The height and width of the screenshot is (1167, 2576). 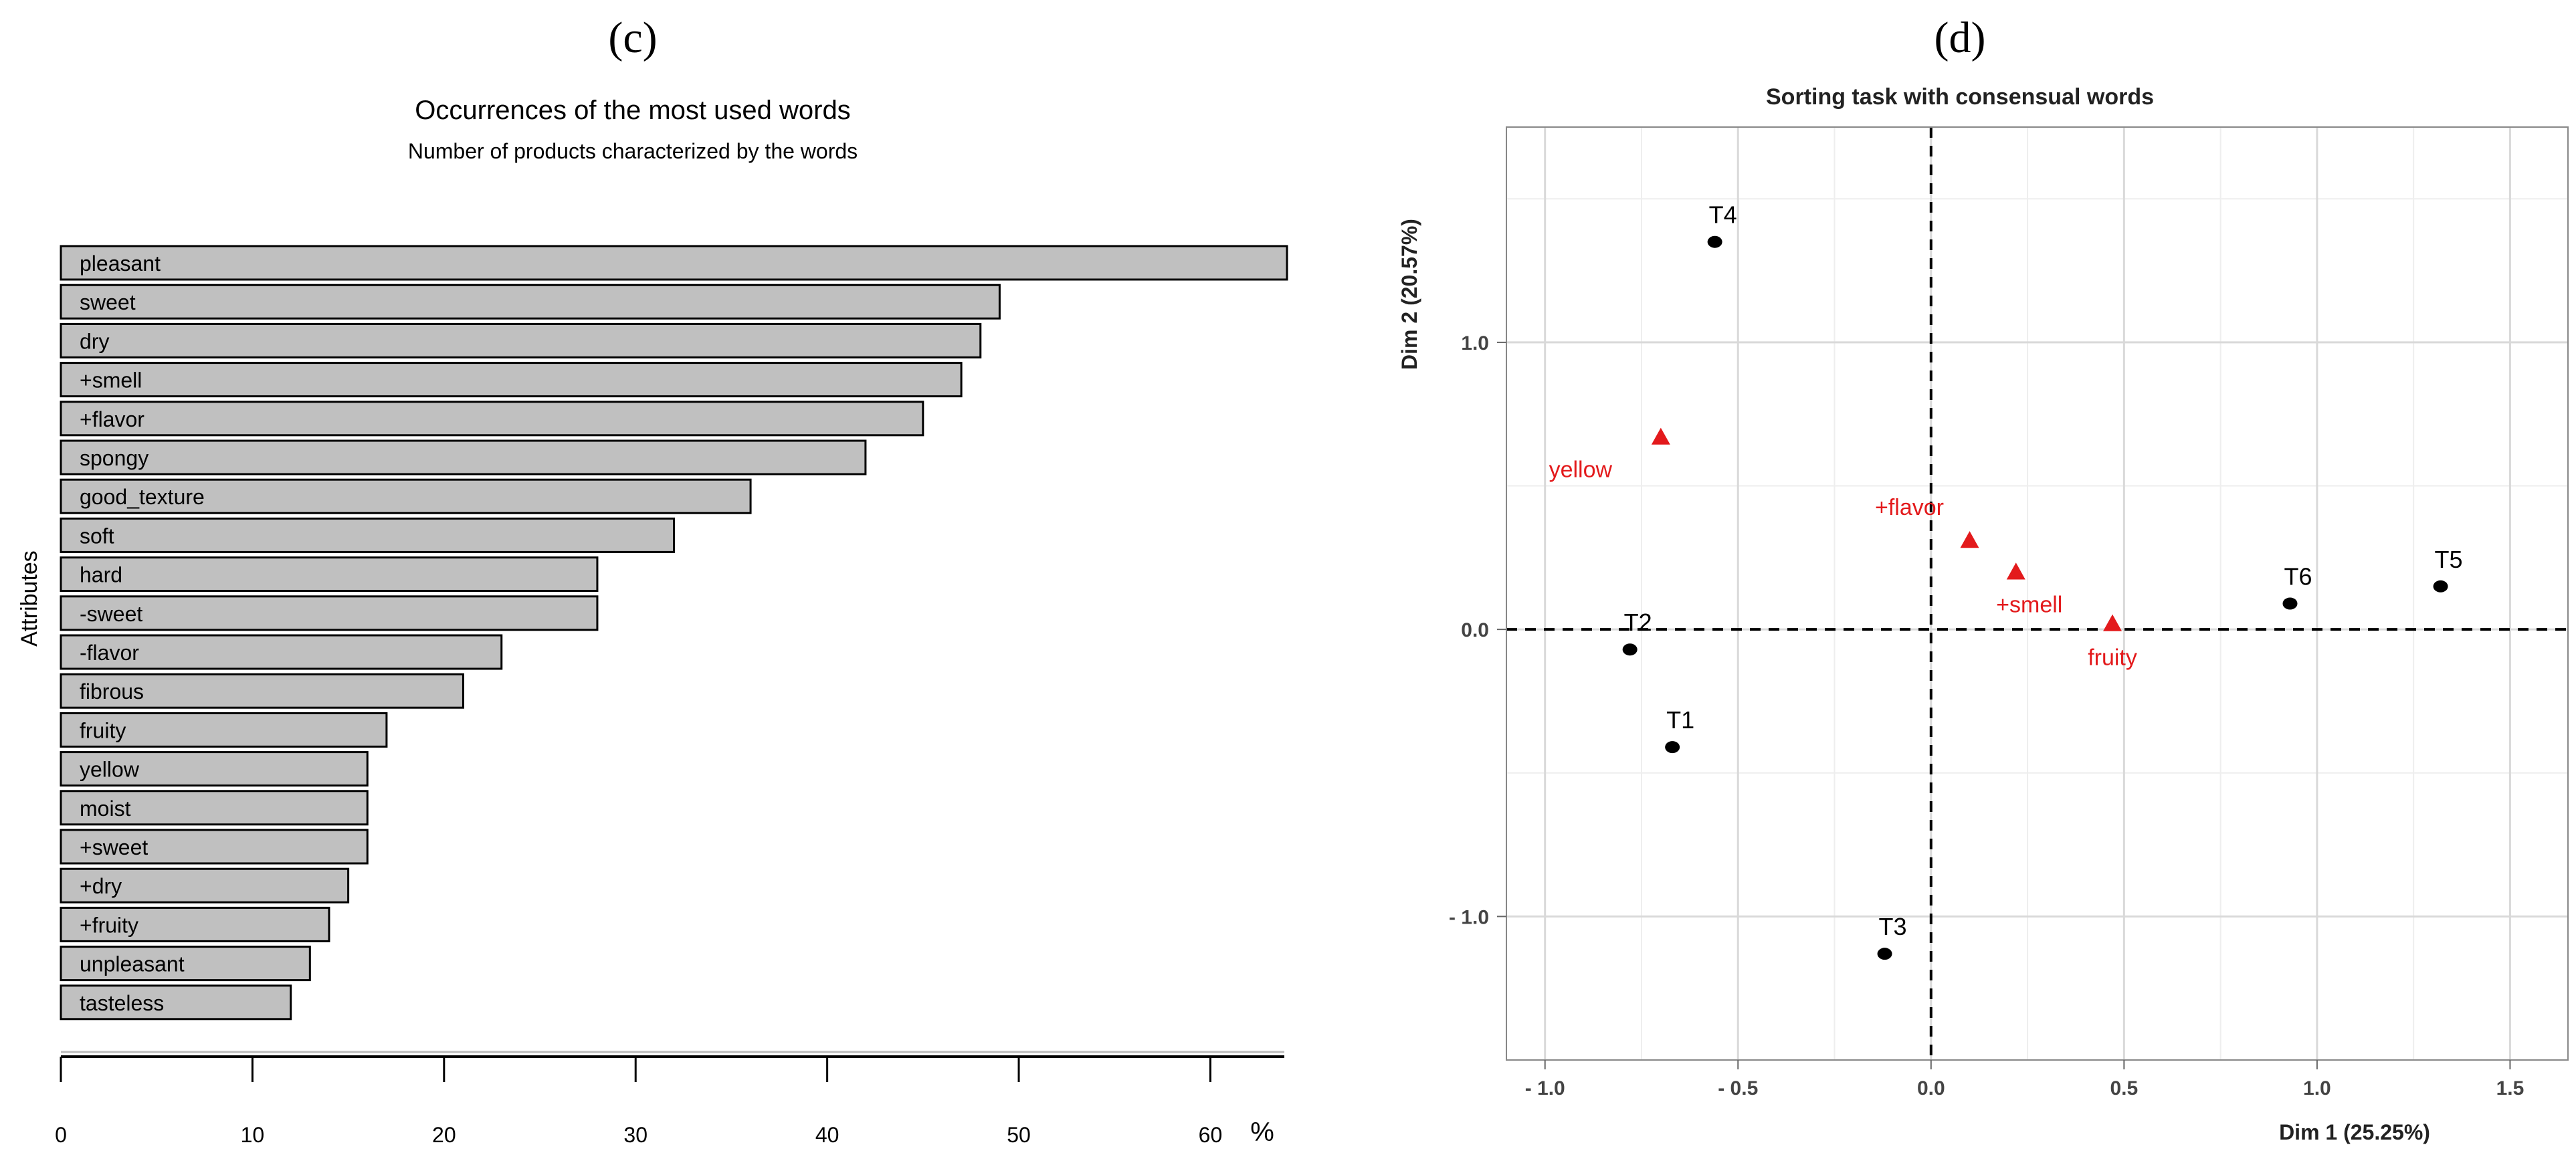 I want to click on x-tick-label: 20, so click(x=444, y=1135).